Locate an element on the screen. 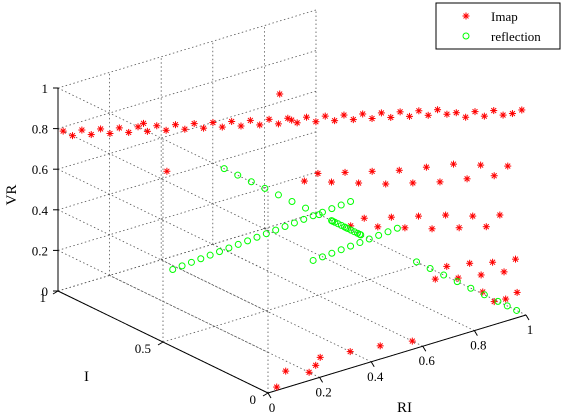  z-tick-label: 0.4 is located at coordinates (40, 210).